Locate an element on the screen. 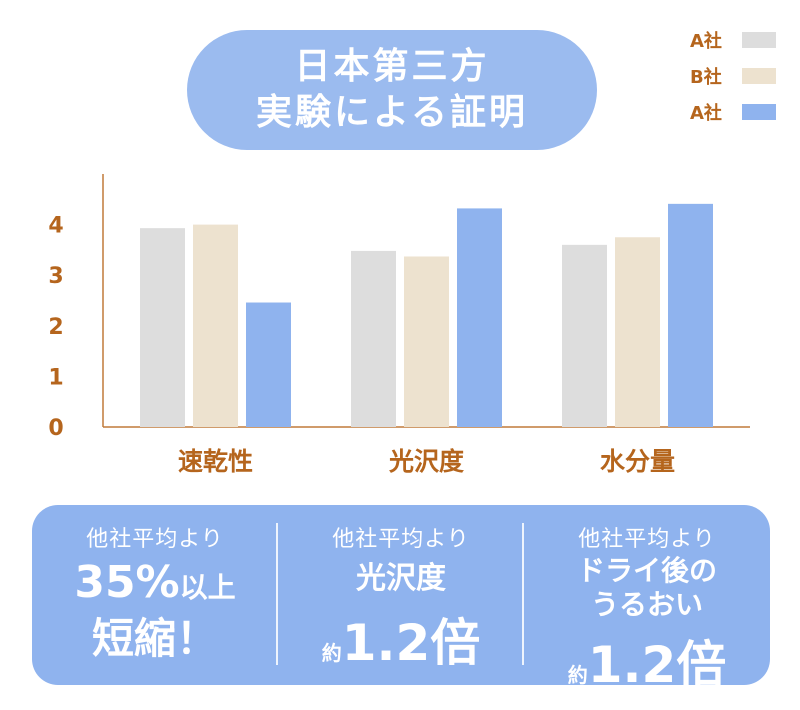 The height and width of the screenshot is (710, 800). legend-item: B社 is located at coordinates (733, 76).